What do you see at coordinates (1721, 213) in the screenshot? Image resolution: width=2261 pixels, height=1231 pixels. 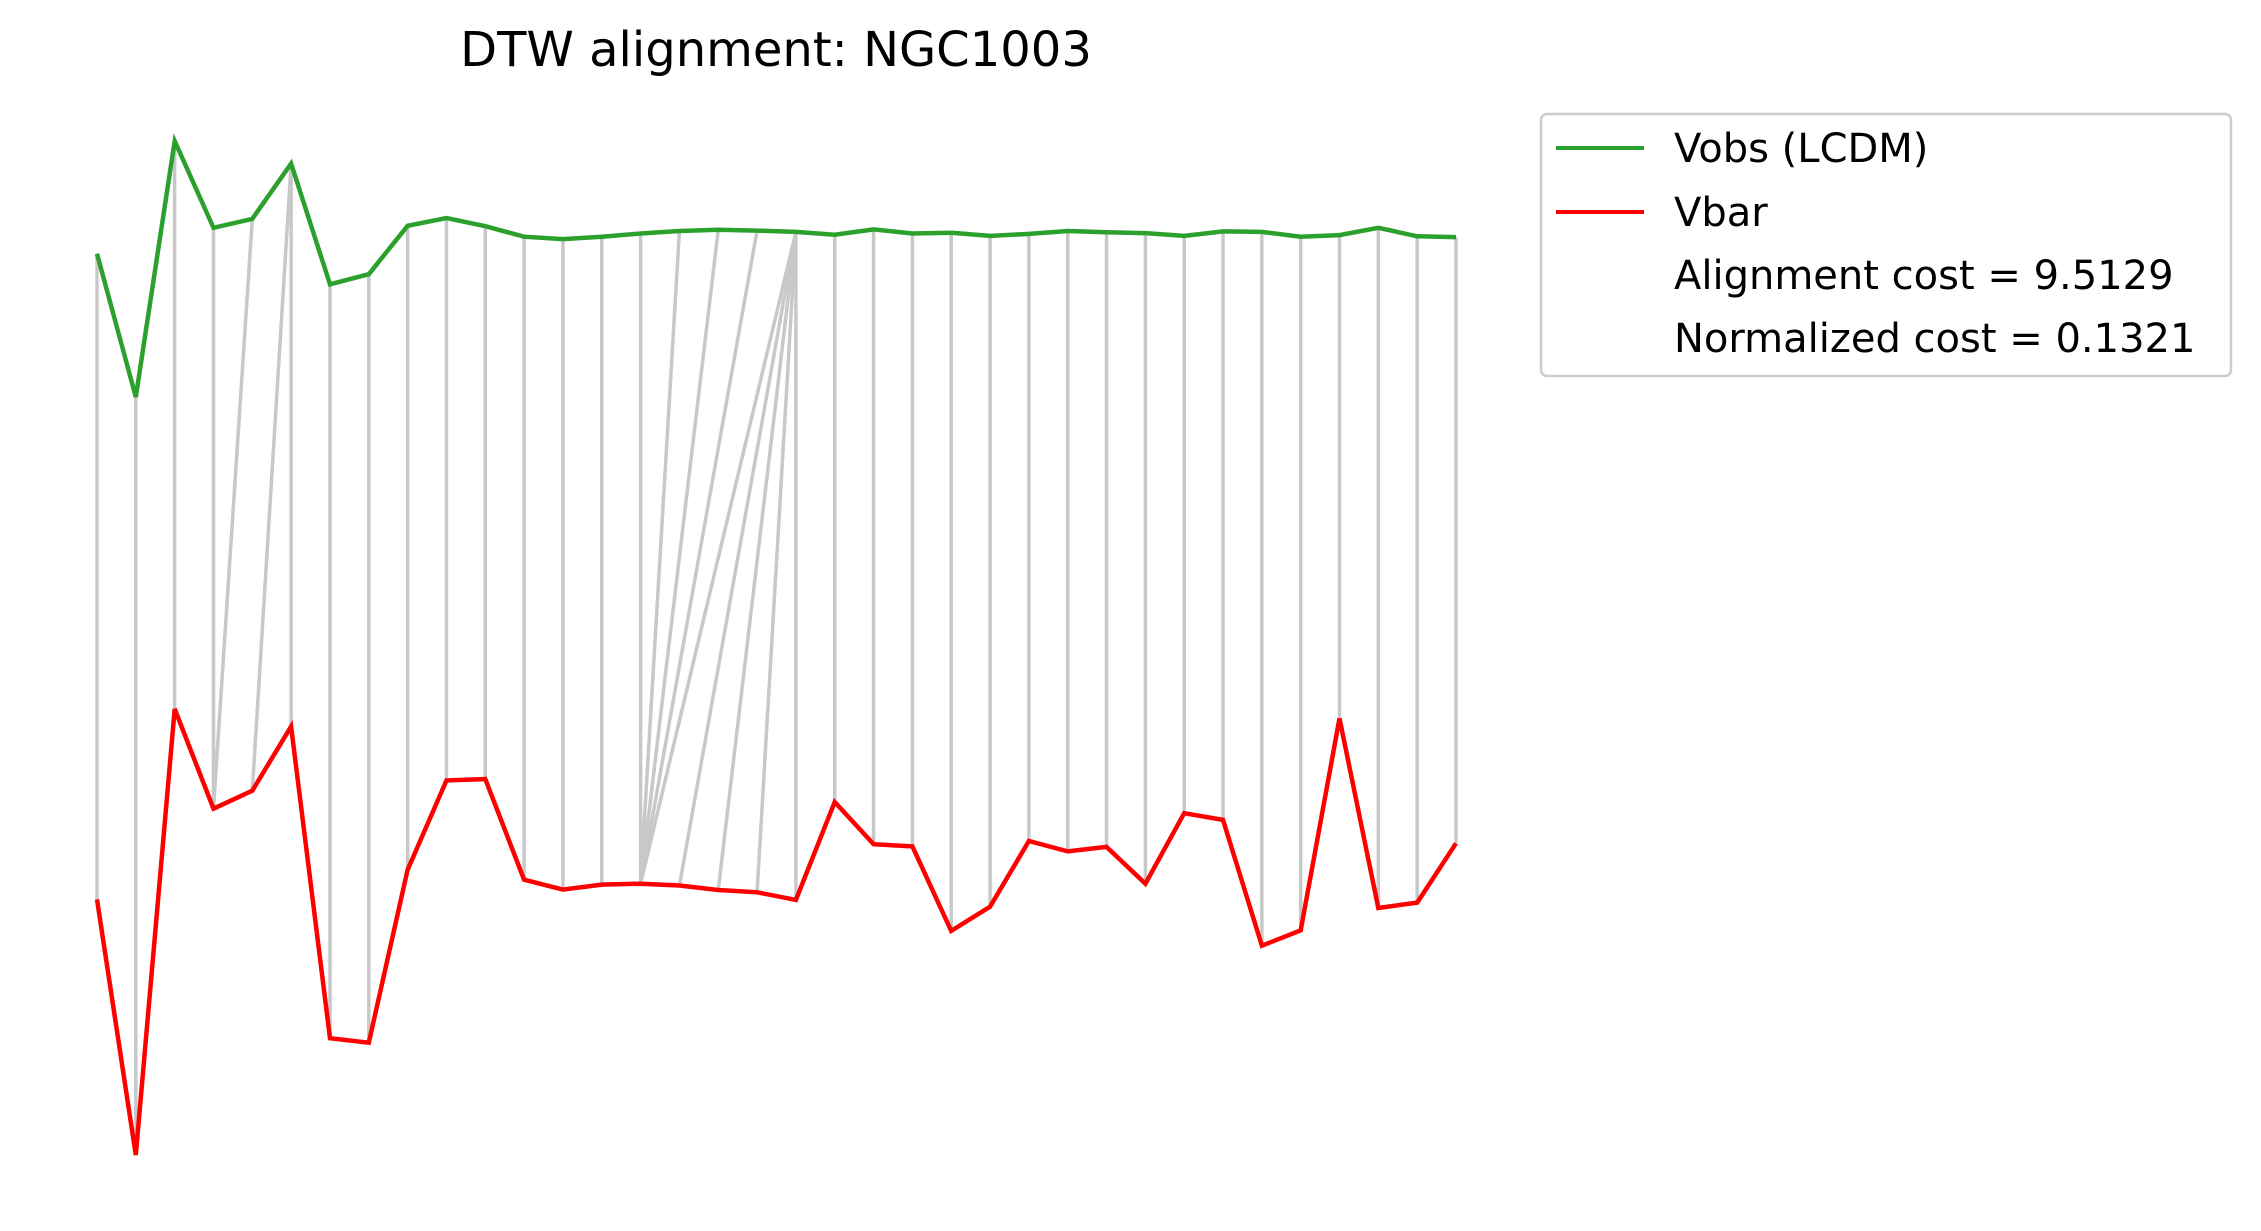 I see `legend-label-vbar: Vbar` at bounding box center [1721, 213].